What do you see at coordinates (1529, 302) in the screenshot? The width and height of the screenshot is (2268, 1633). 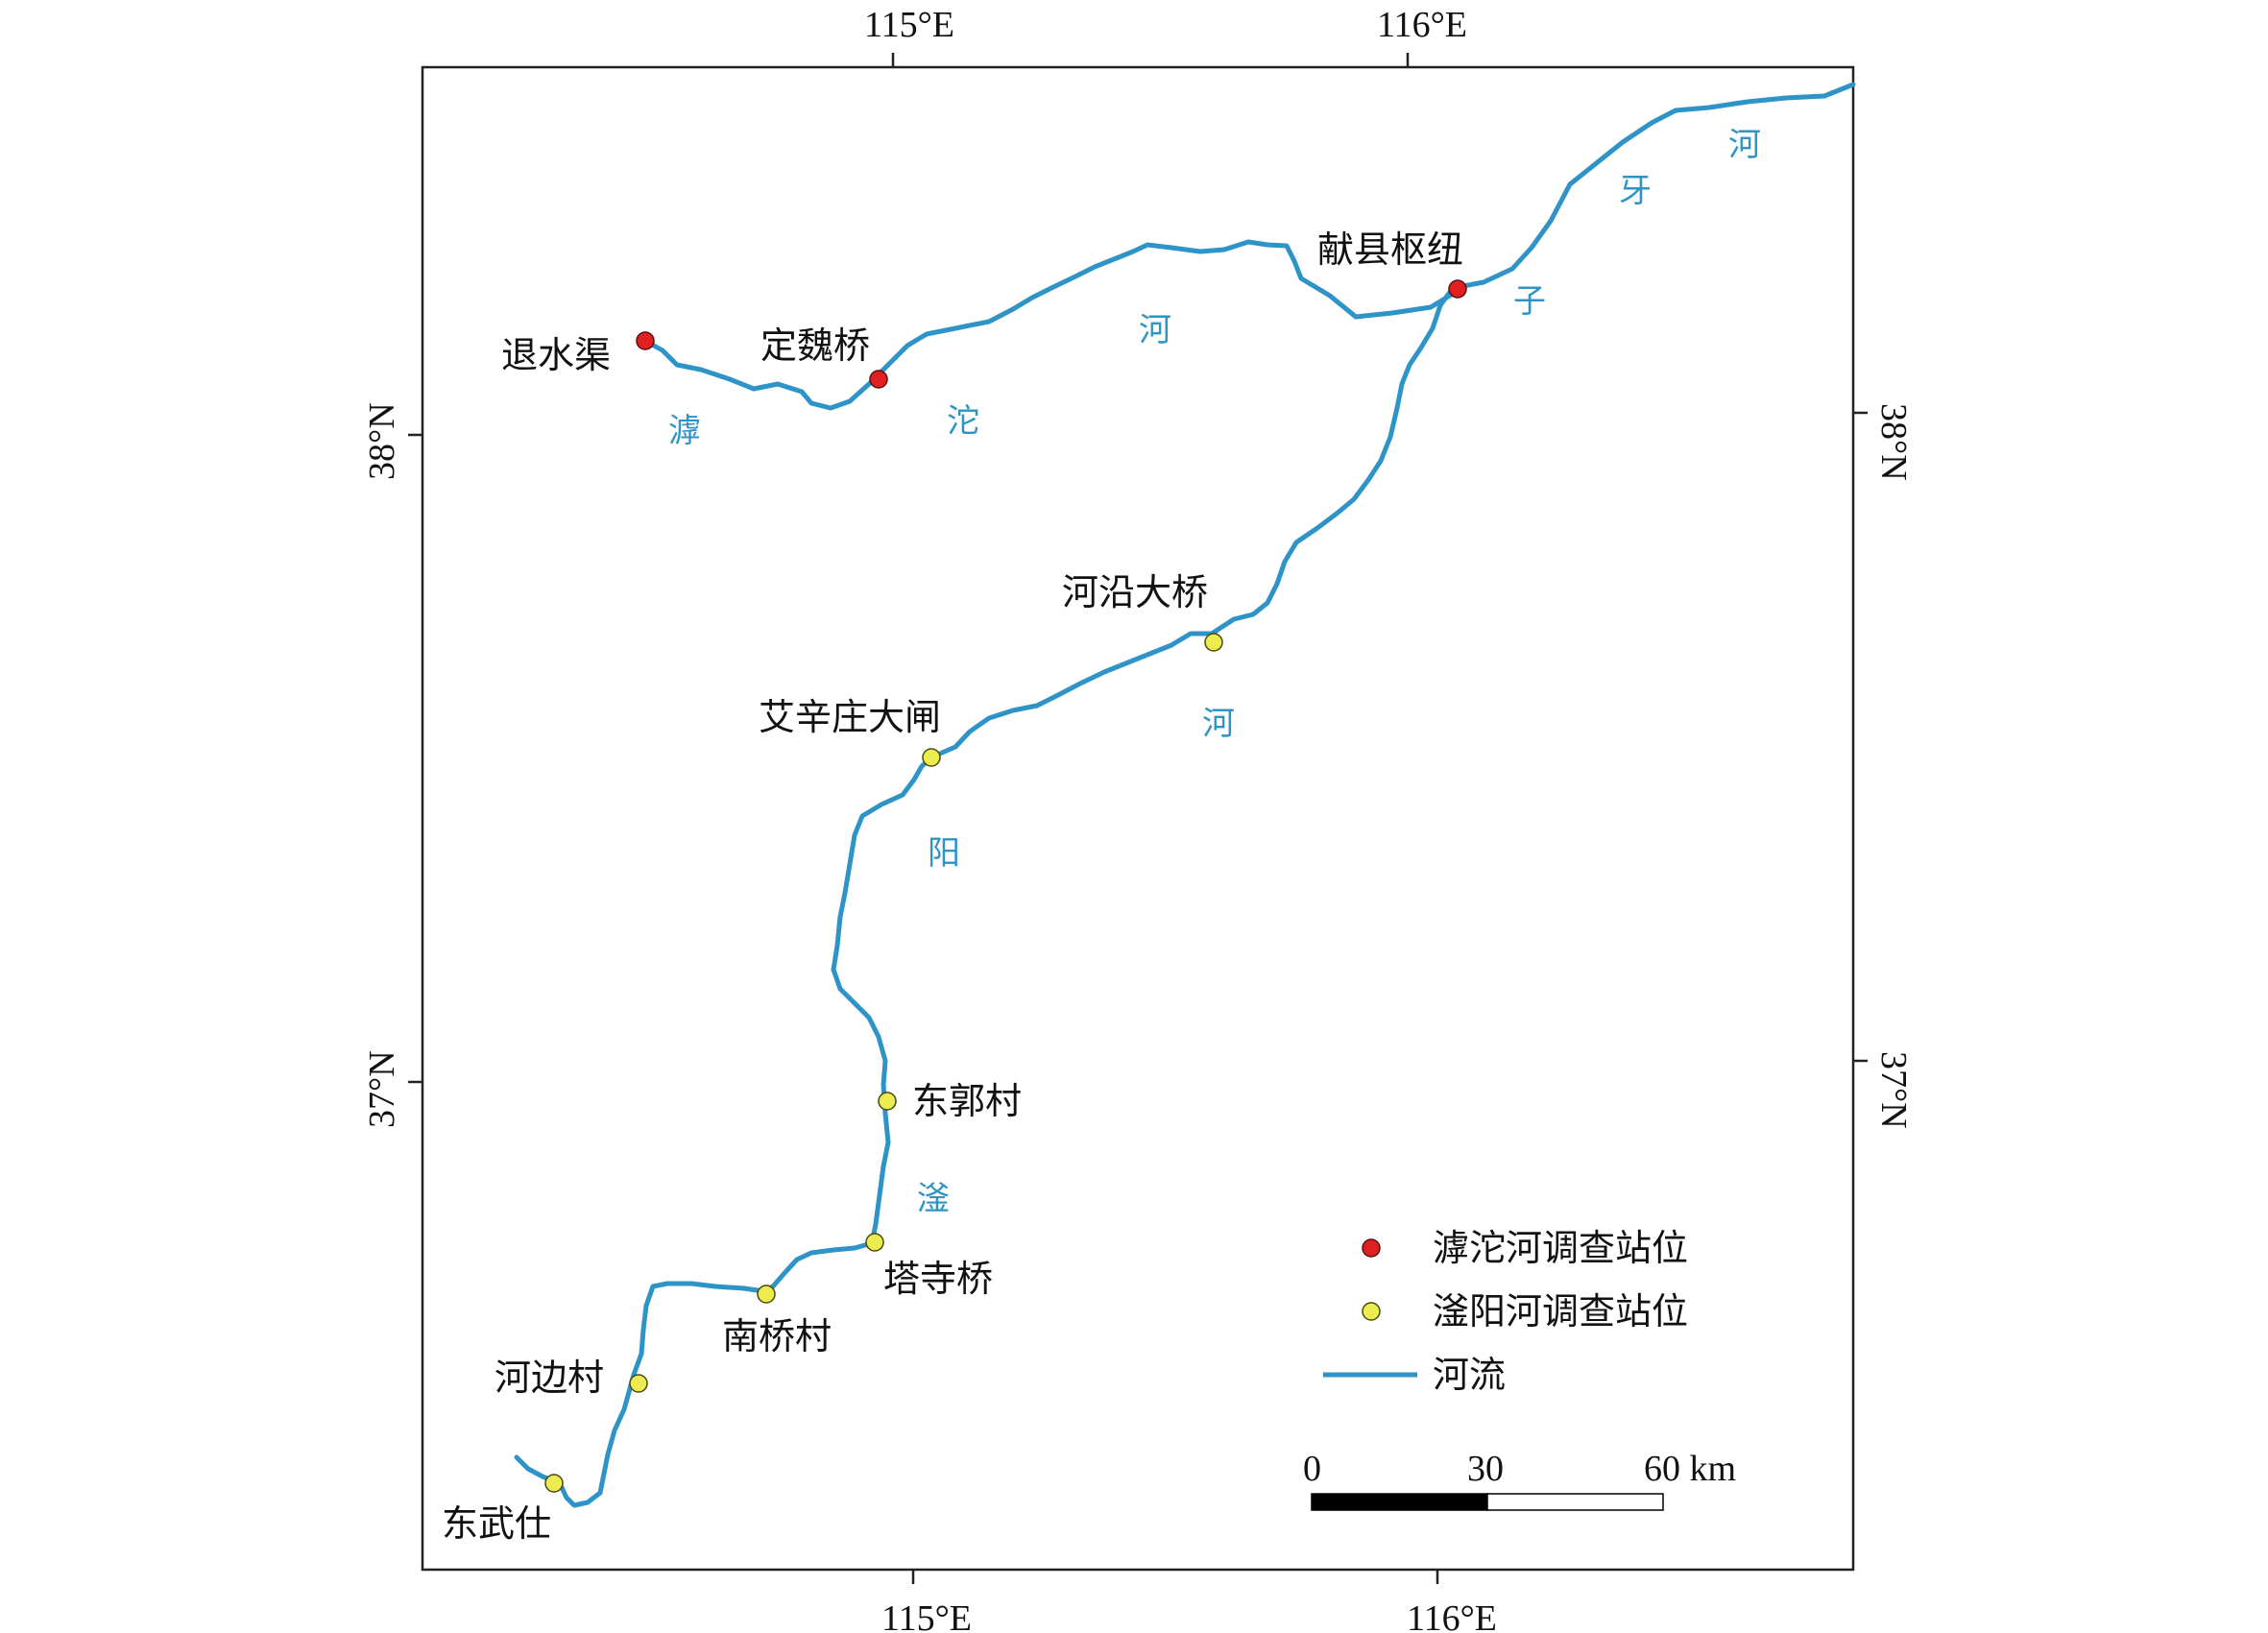 I see `ziya-label-1: 子` at bounding box center [1529, 302].